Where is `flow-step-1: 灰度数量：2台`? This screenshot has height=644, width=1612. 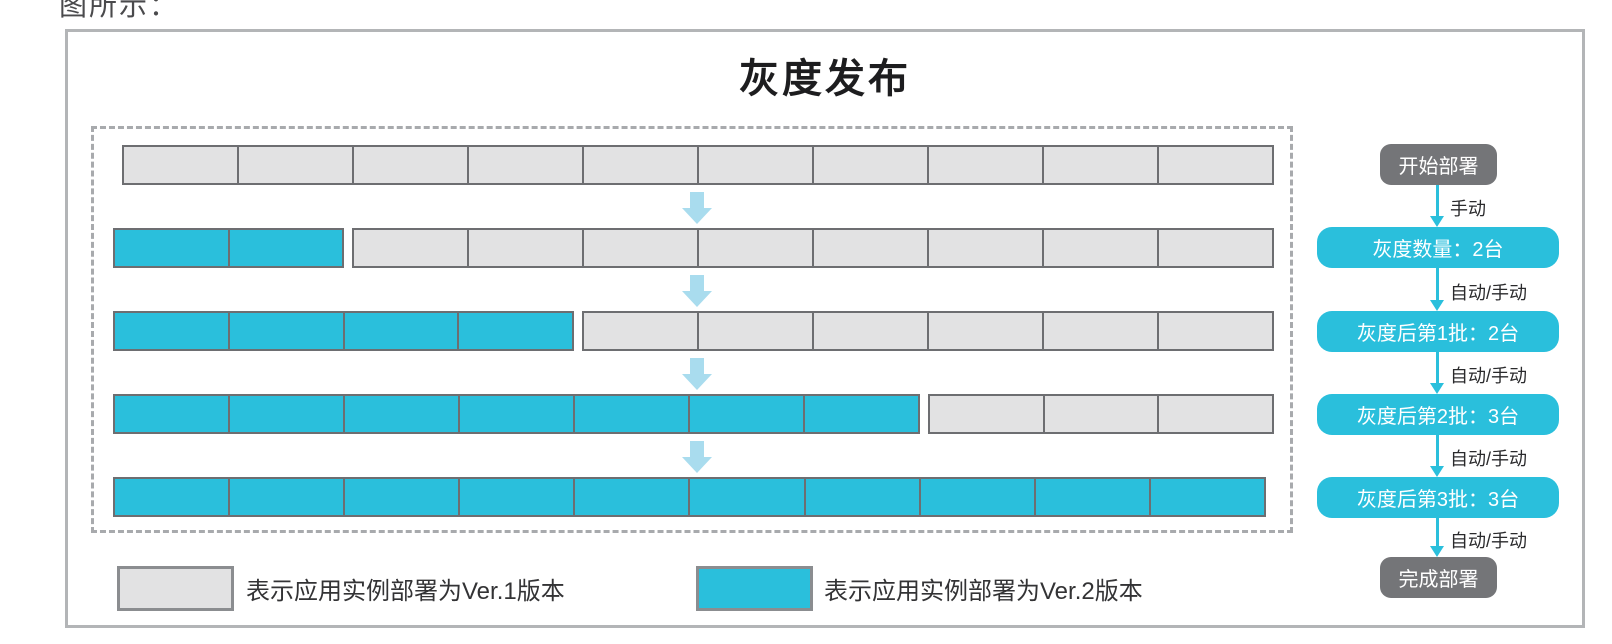
flow-step-1: 灰度数量：2台 is located at coordinates (1438, 247).